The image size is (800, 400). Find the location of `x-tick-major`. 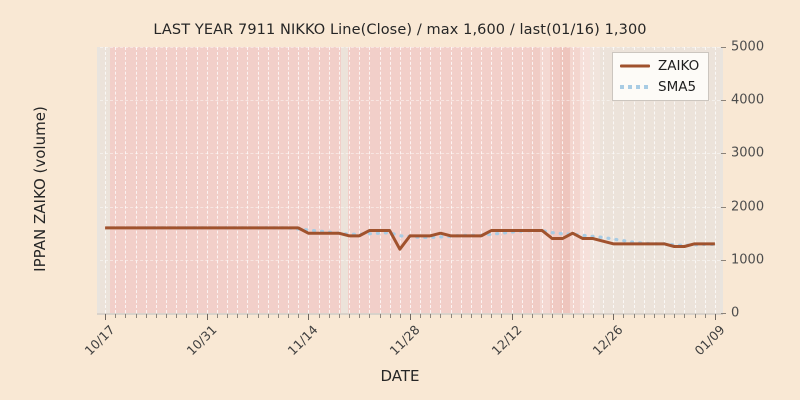

x-tick-major is located at coordinates (309, 317).